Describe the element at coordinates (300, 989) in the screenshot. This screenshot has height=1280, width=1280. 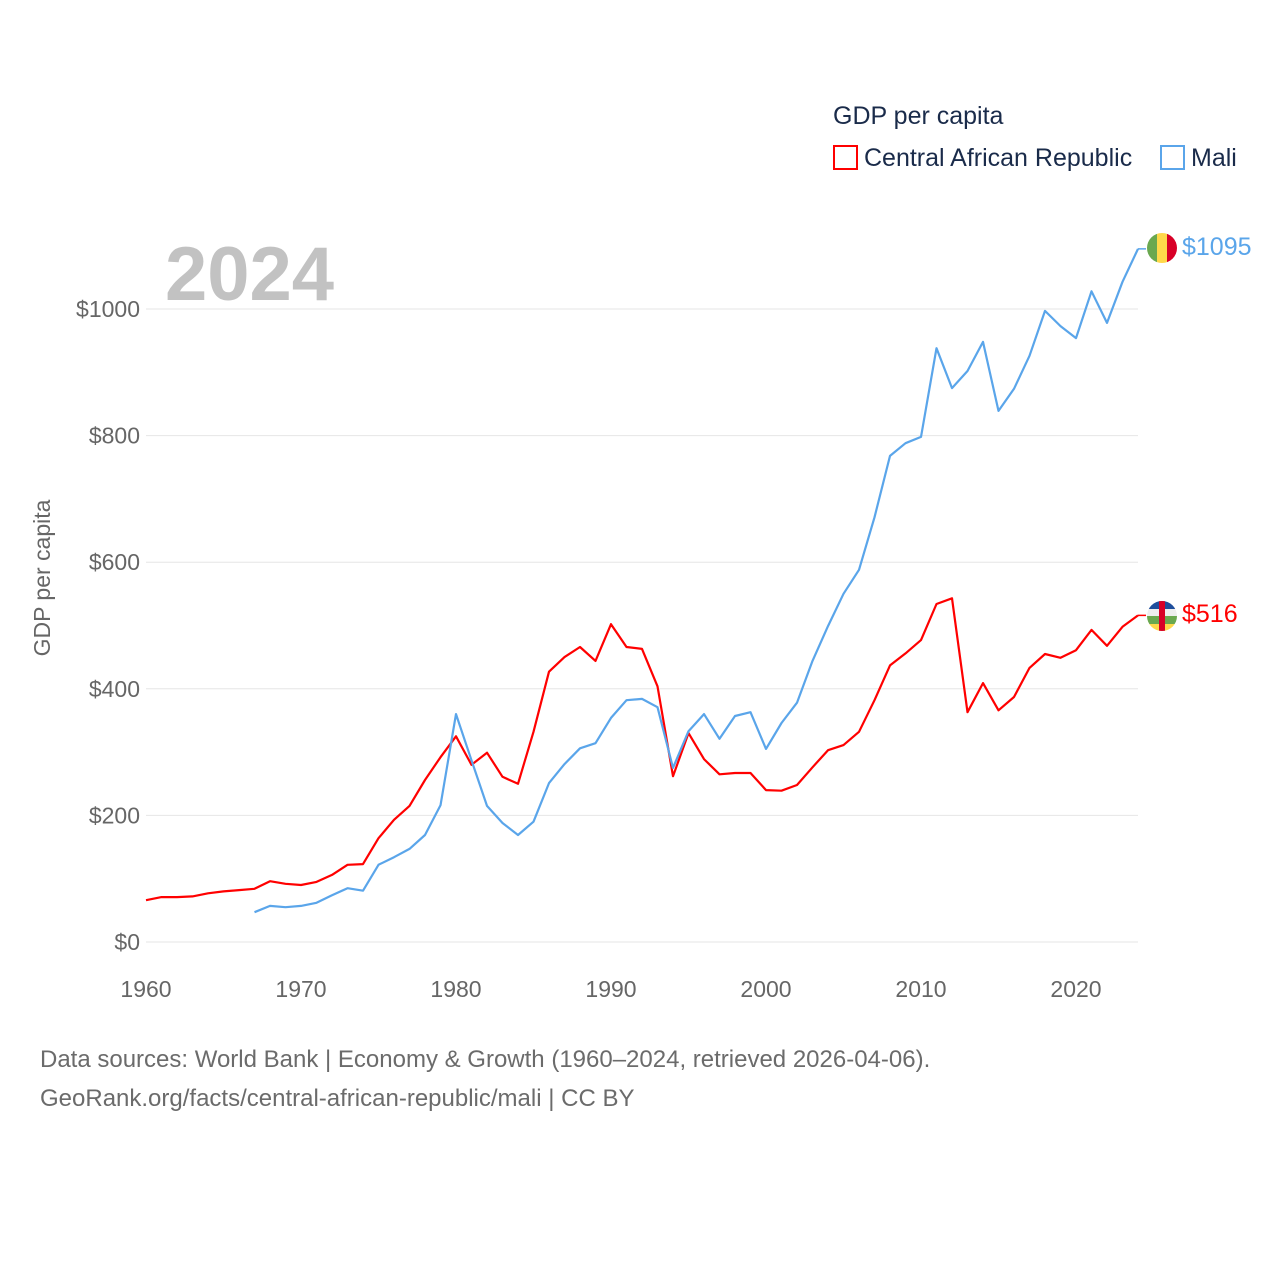
I see `x-tick-label: 1970` at that location.